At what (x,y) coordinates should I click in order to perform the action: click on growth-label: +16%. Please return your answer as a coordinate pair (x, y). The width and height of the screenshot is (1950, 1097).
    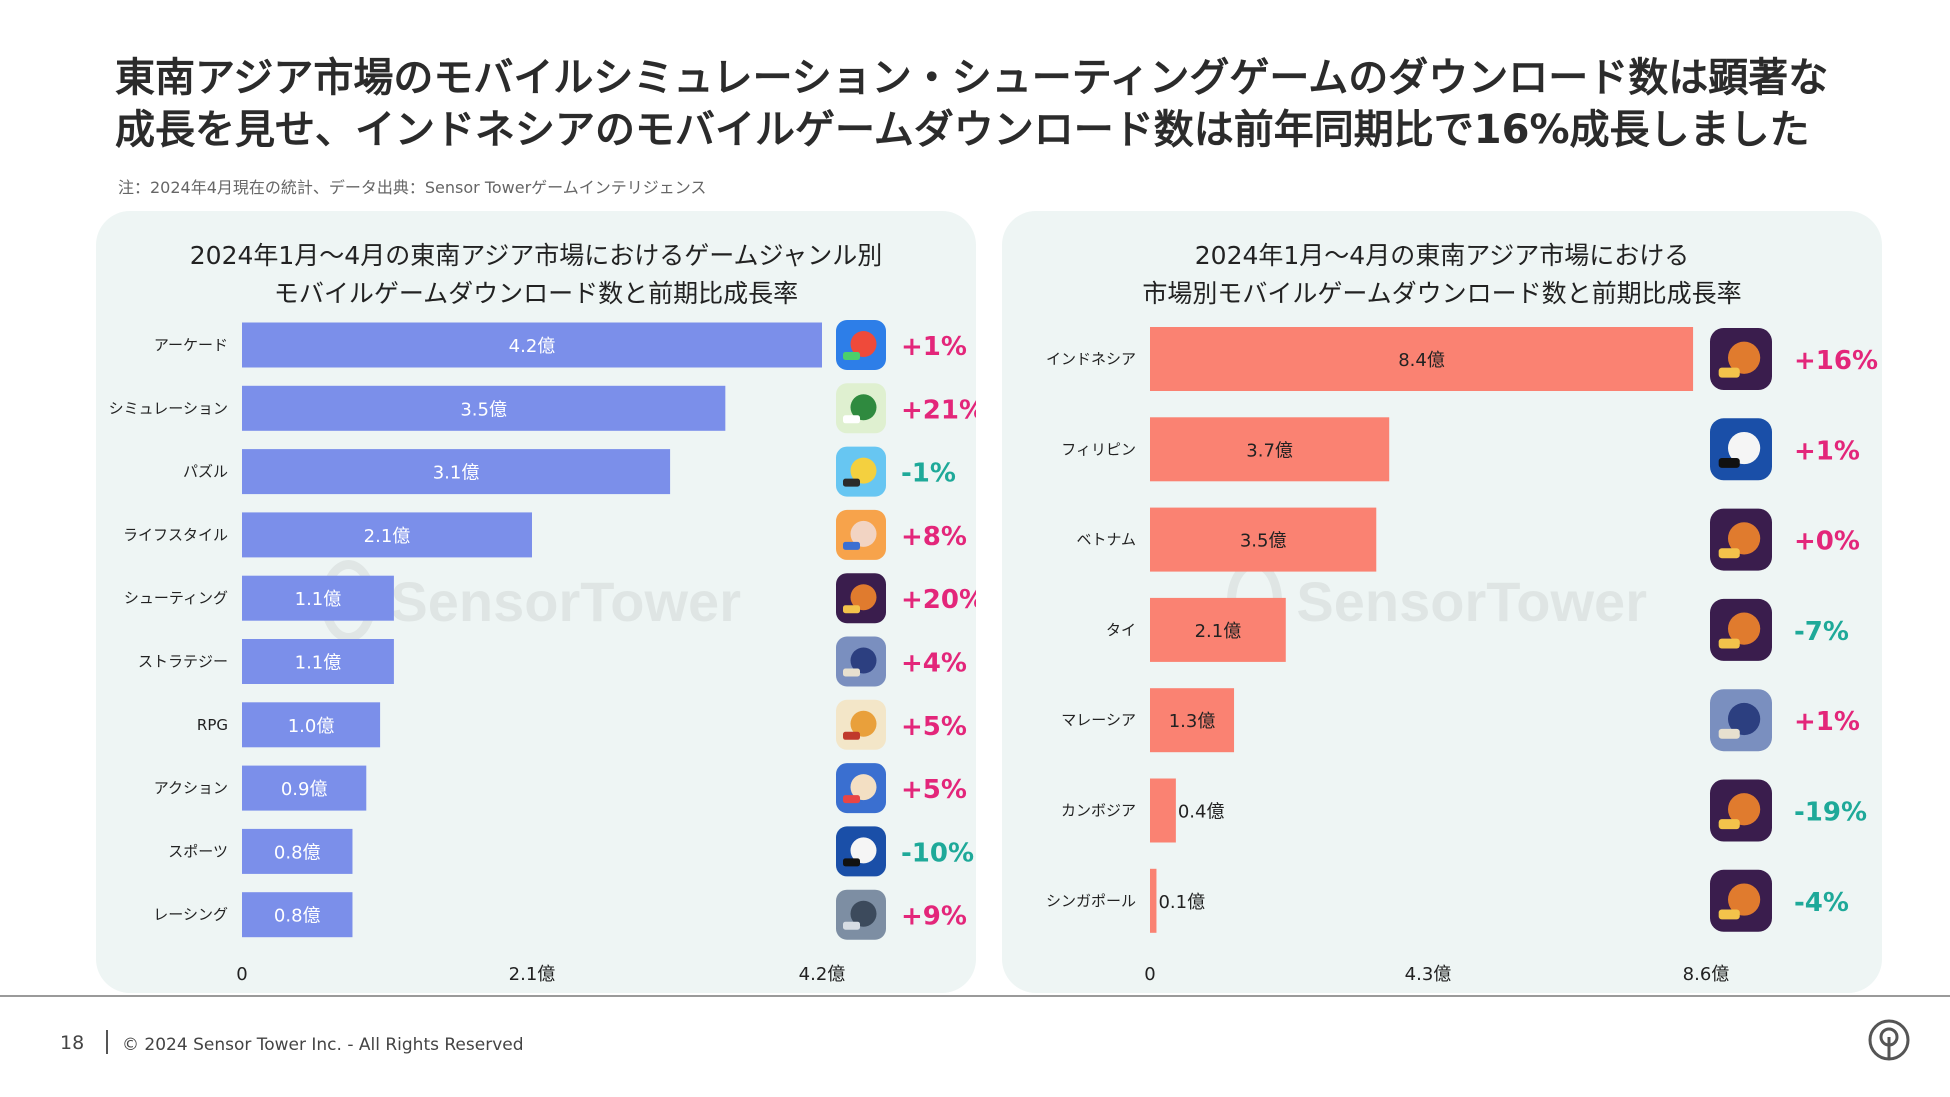
    Looking at the image, I should click on (1836, 361).